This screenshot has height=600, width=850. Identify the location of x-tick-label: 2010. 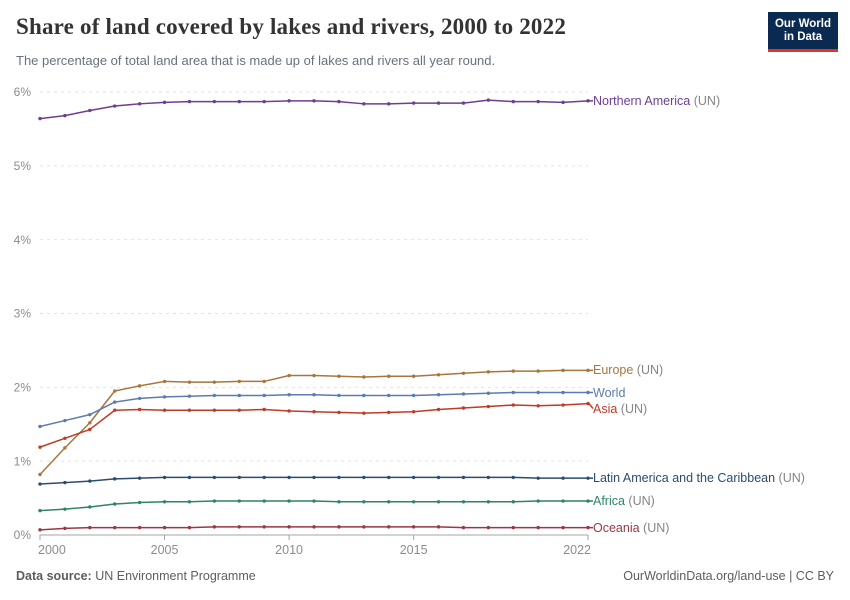
(289, 550).